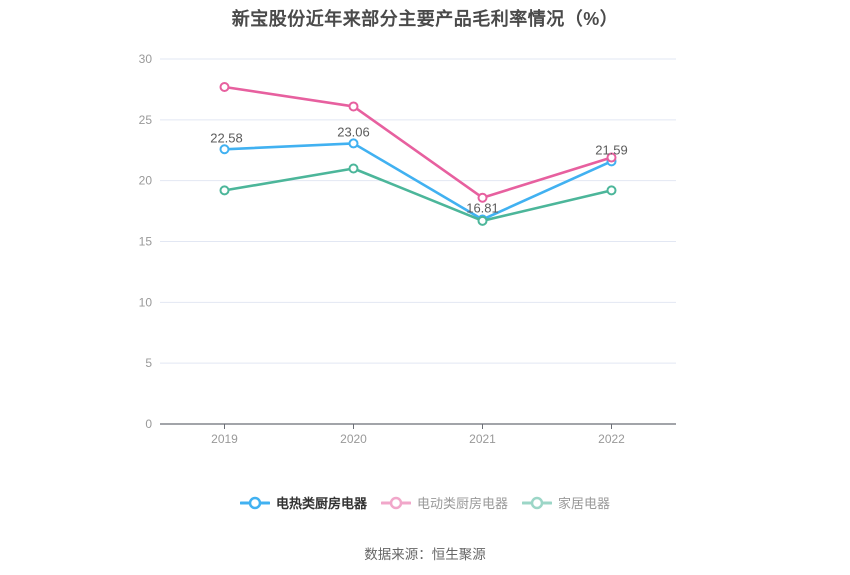 This screenshot has width=850, height=575. What do you see at coordinates (353, 168) in the screenshot?
I see `series-2-point-2020` at bounding box center [353, 168].